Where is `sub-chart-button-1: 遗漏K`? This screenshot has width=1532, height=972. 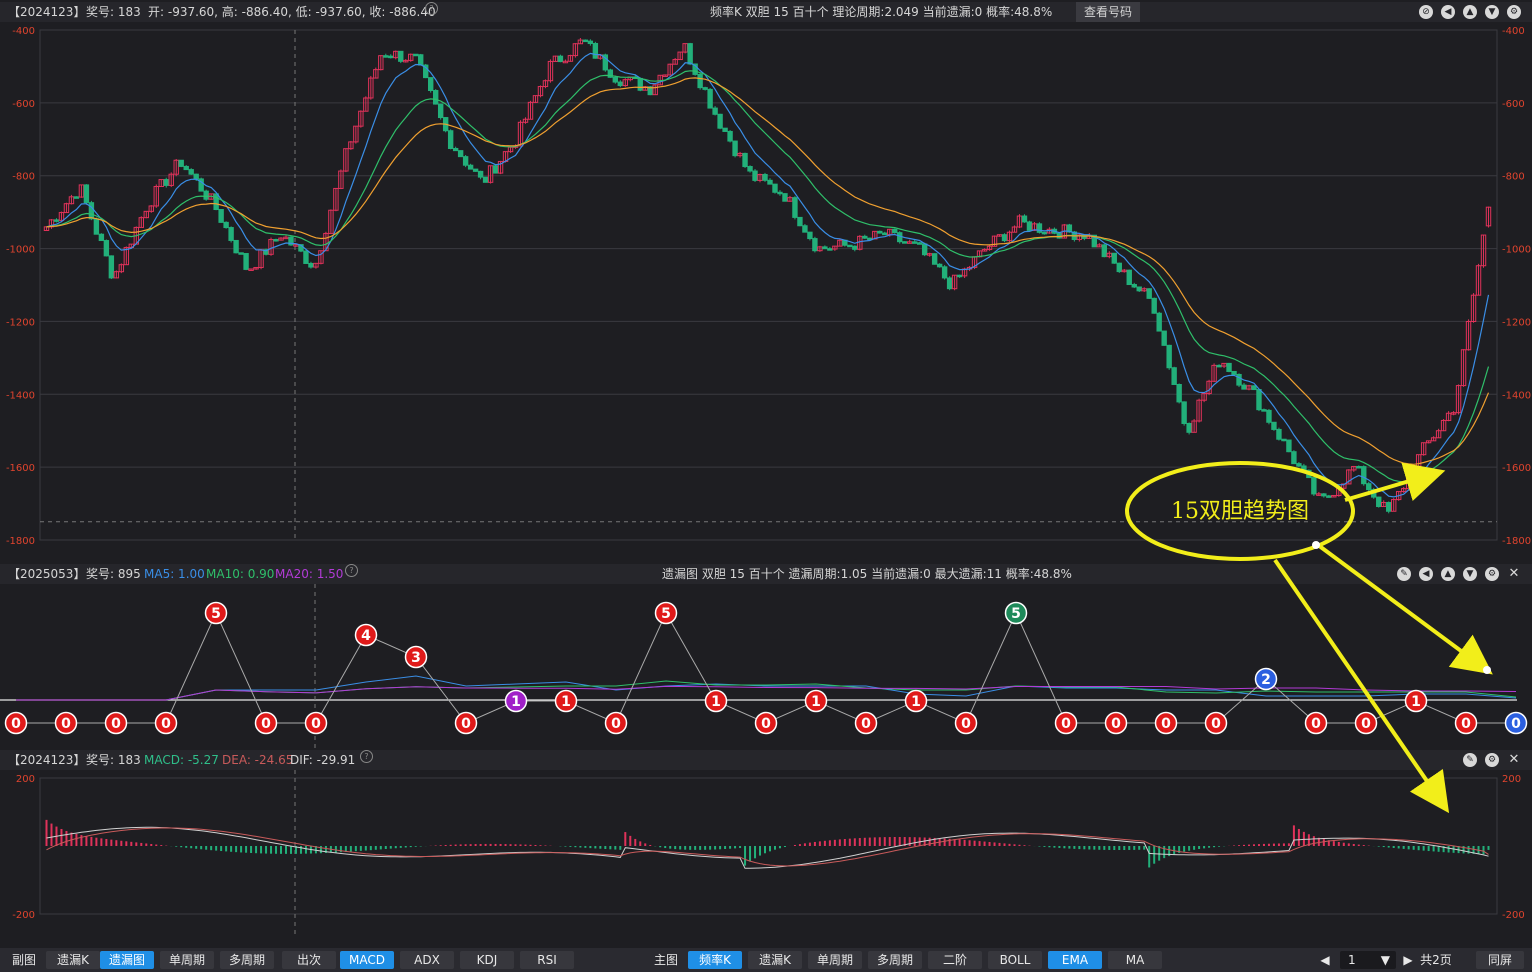
sub-chart-button-1: 遗漏K is located at coordinates (73, 960).